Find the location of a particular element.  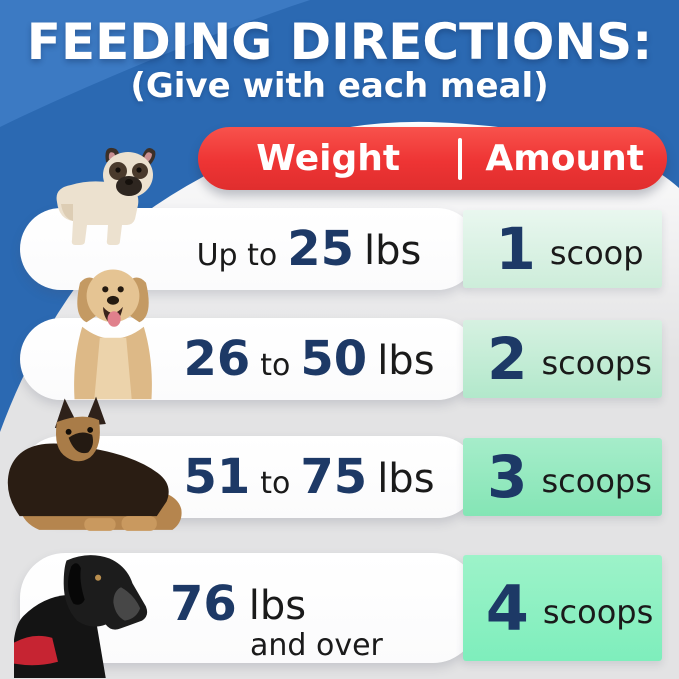

amount-number: 3 is located at coordinates (507, 477).